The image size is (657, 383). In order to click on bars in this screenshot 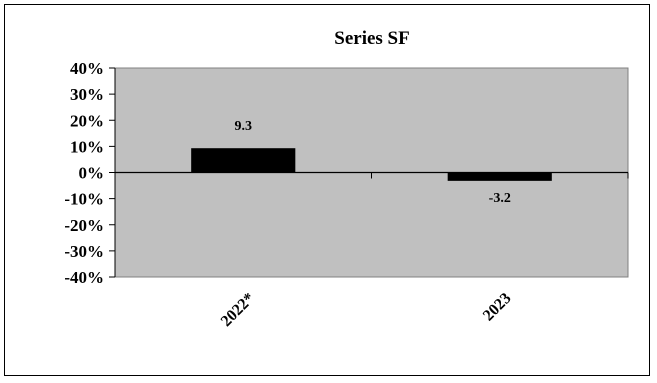, I will do `click(371, 164)`.